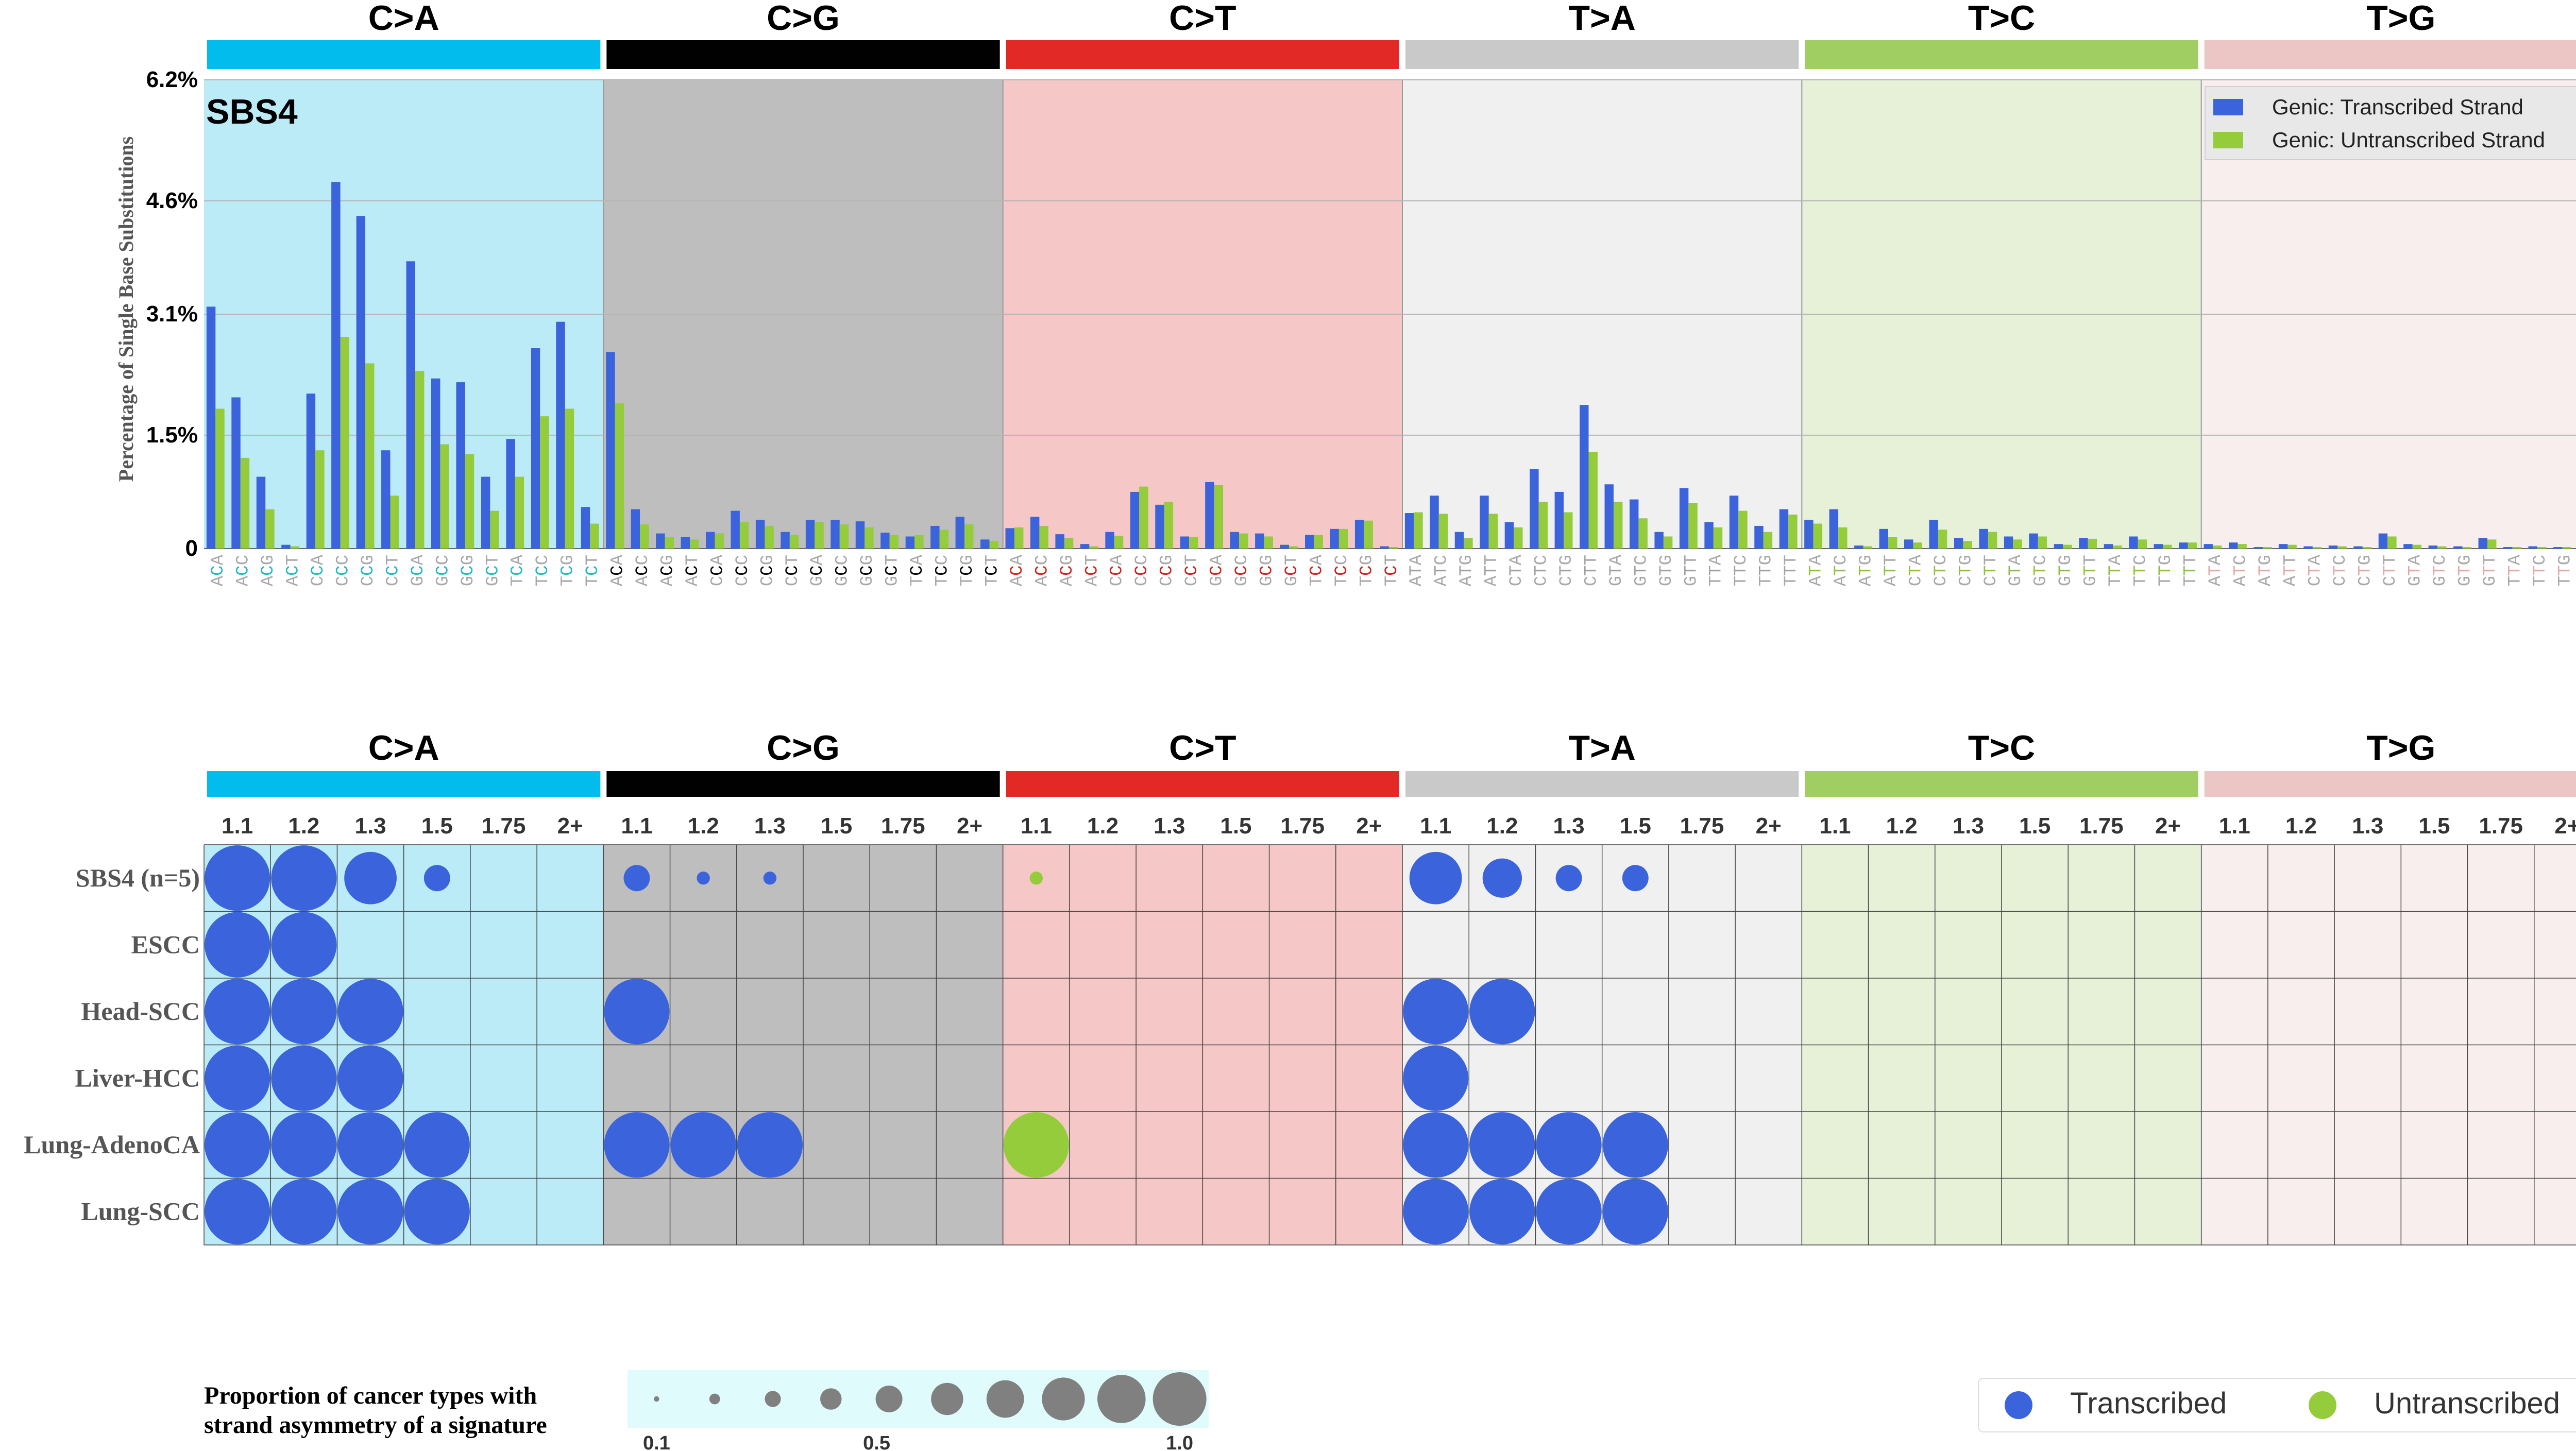 The image size is (2576, 1451). What do you see at coordinates (2016, 570) in the screenshot?
I see `x-tick-label: GTA` at bounding box center [2016, 570].